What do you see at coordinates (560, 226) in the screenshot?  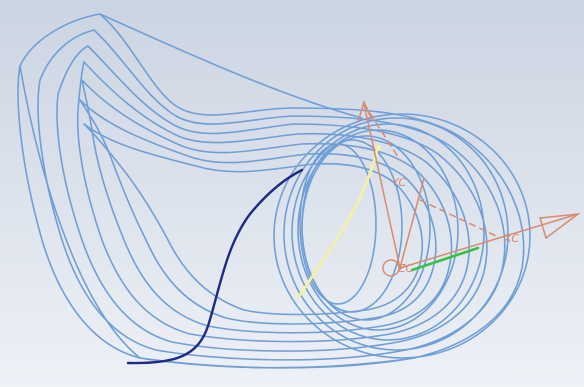 I see `csys-xc-arrowhead` at bounding box center [560, 226].